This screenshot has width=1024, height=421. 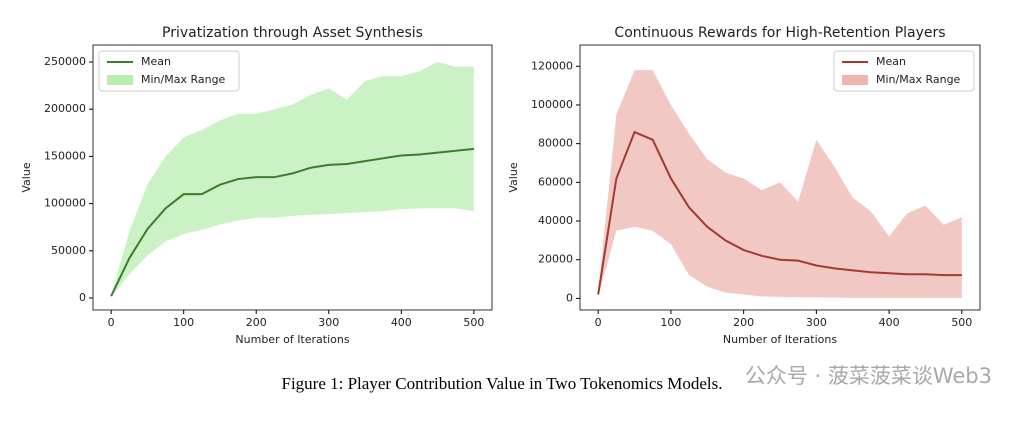 I want to click on watermark: 公众号 · 菠菜菠菜谈Web3, so click(x=868, y=376).